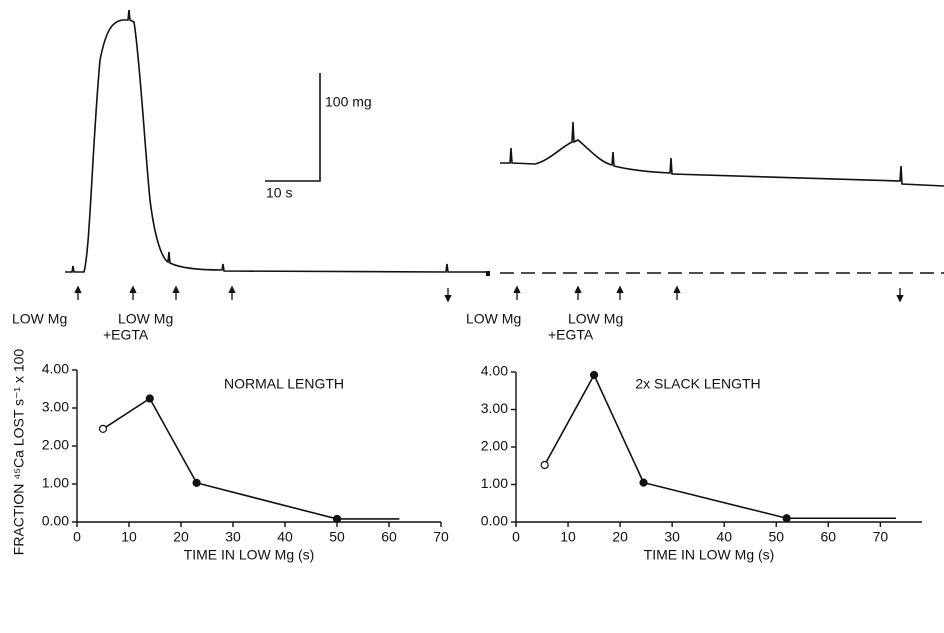  Describe the element at coordinates (348, 102) in the screenshot. I see `scale-force-label: 100 mg` at that location.